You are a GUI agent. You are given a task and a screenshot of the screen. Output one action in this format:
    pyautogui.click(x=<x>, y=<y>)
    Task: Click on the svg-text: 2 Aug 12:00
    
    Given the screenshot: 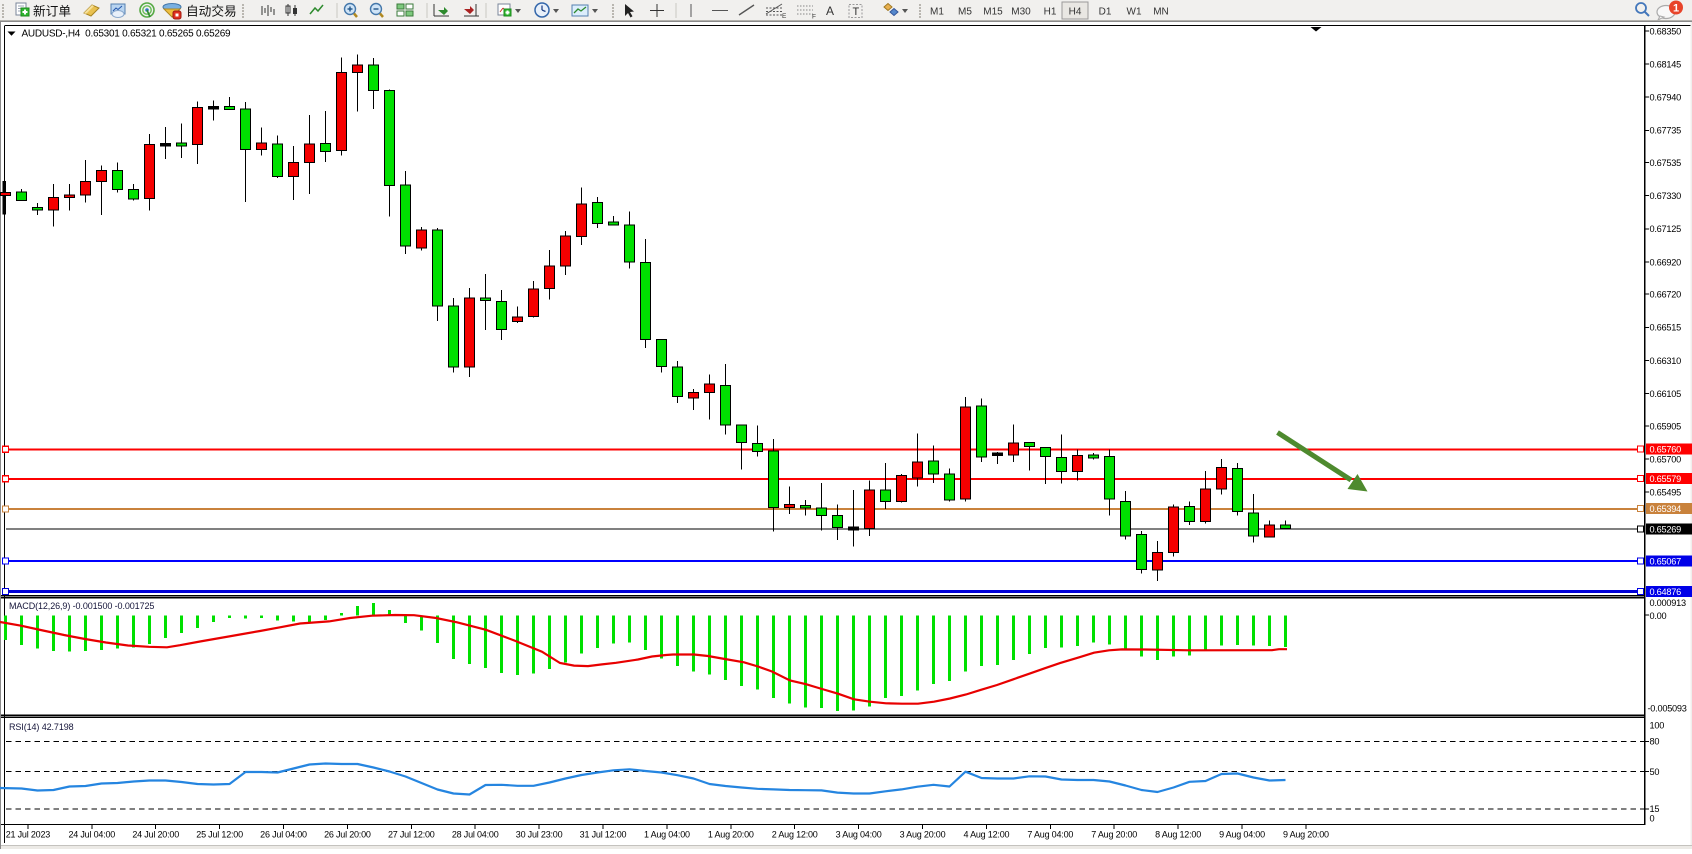 What is the action you would take?
    pyautogui.click(x=795, y=835)
    